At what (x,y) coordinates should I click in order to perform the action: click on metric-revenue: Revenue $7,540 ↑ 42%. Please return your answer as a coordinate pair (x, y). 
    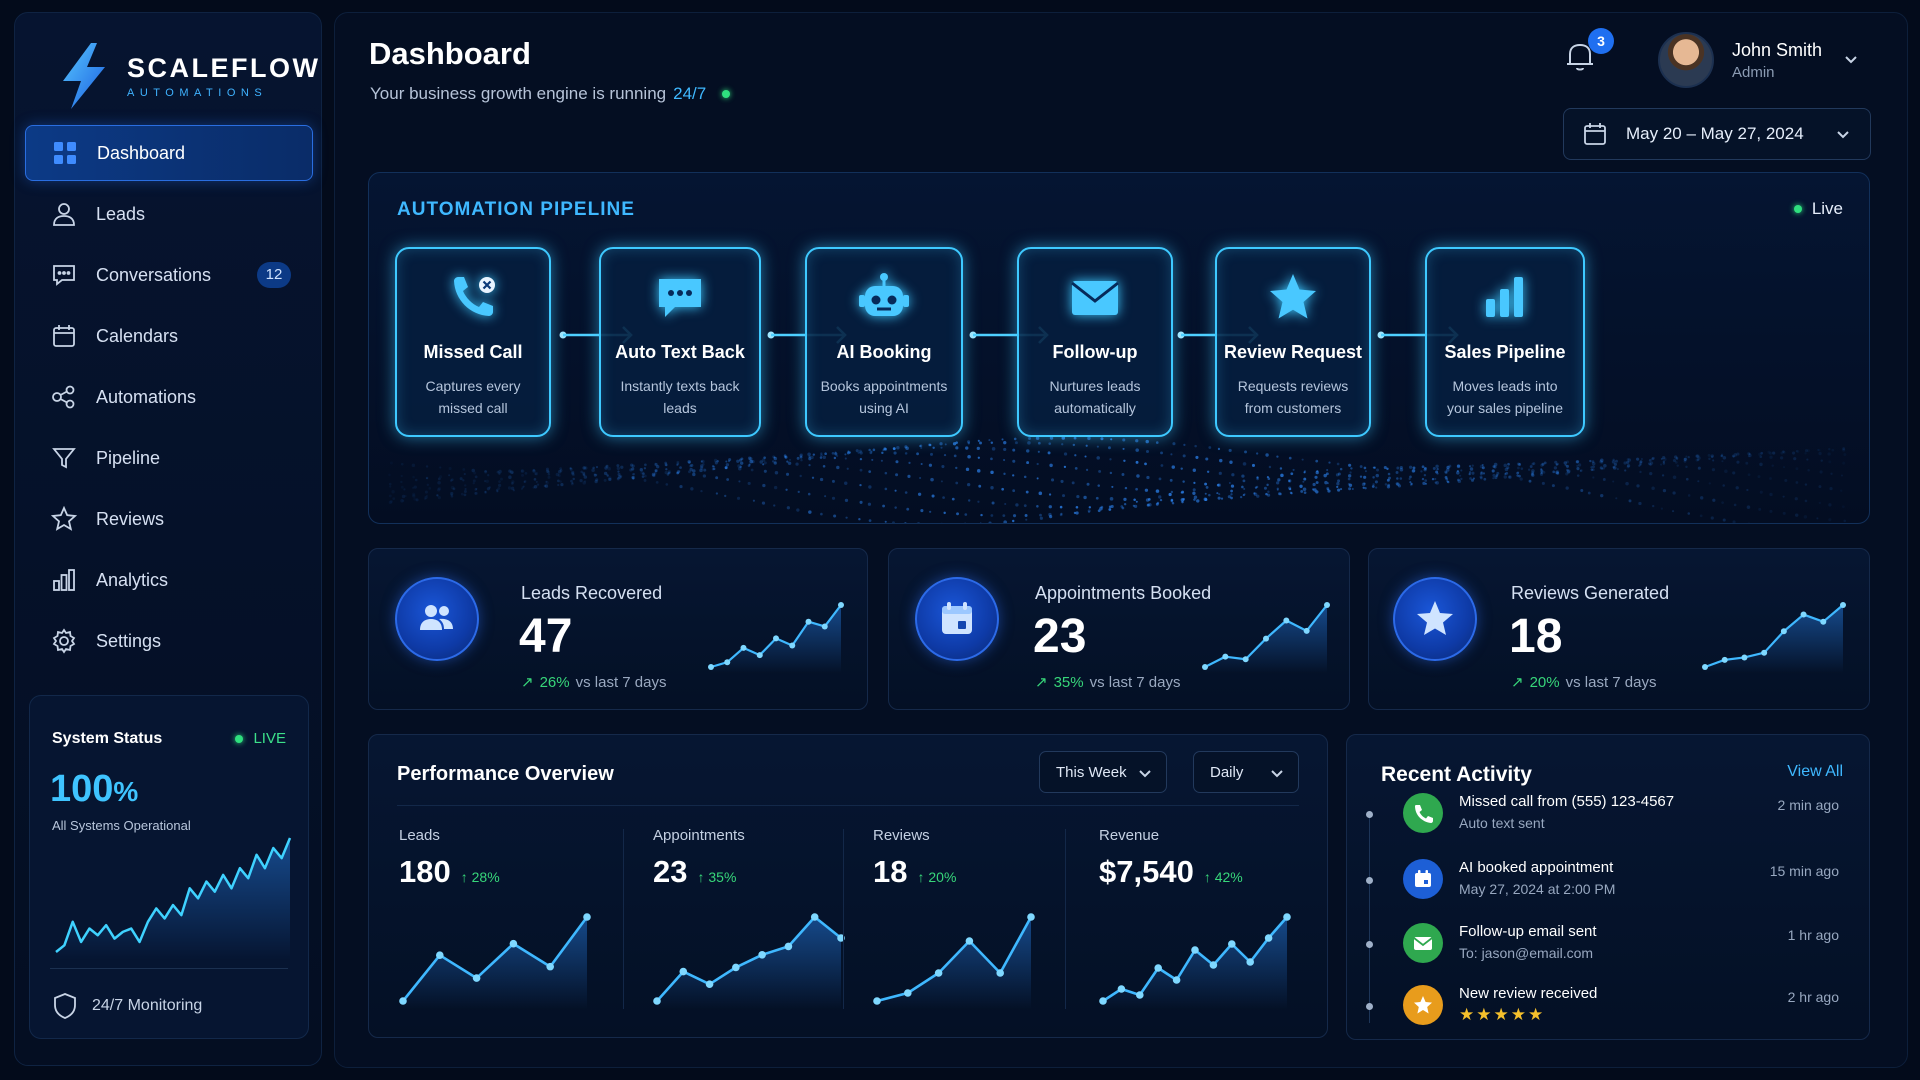
    Looking at the image, I should click on (1199, 927).